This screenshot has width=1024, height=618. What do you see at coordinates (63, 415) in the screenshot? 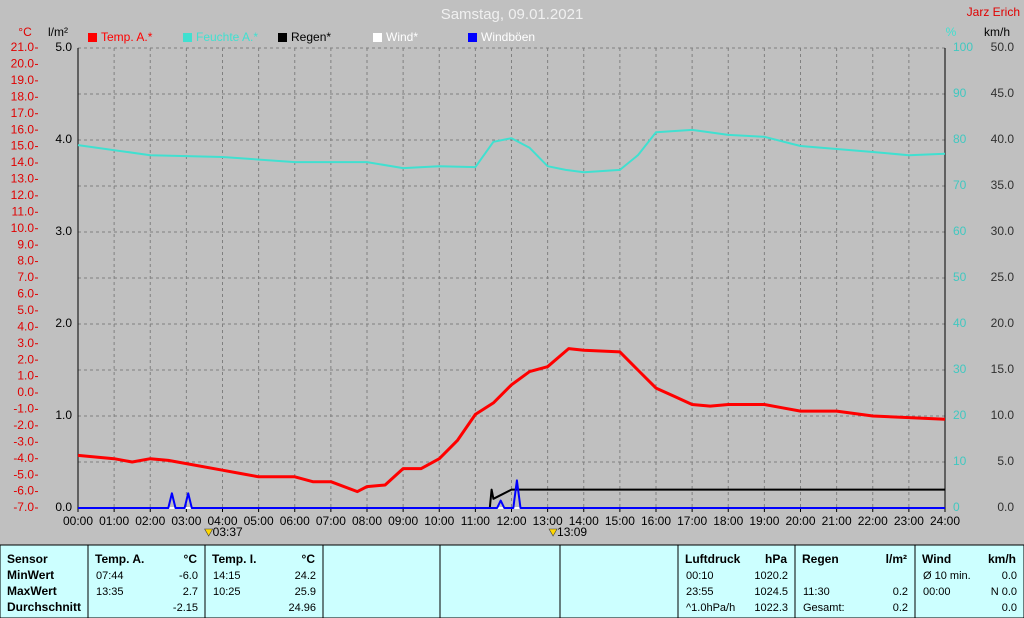
I see `y3ticks-label: 1.0` at bounding box center [63, 415].